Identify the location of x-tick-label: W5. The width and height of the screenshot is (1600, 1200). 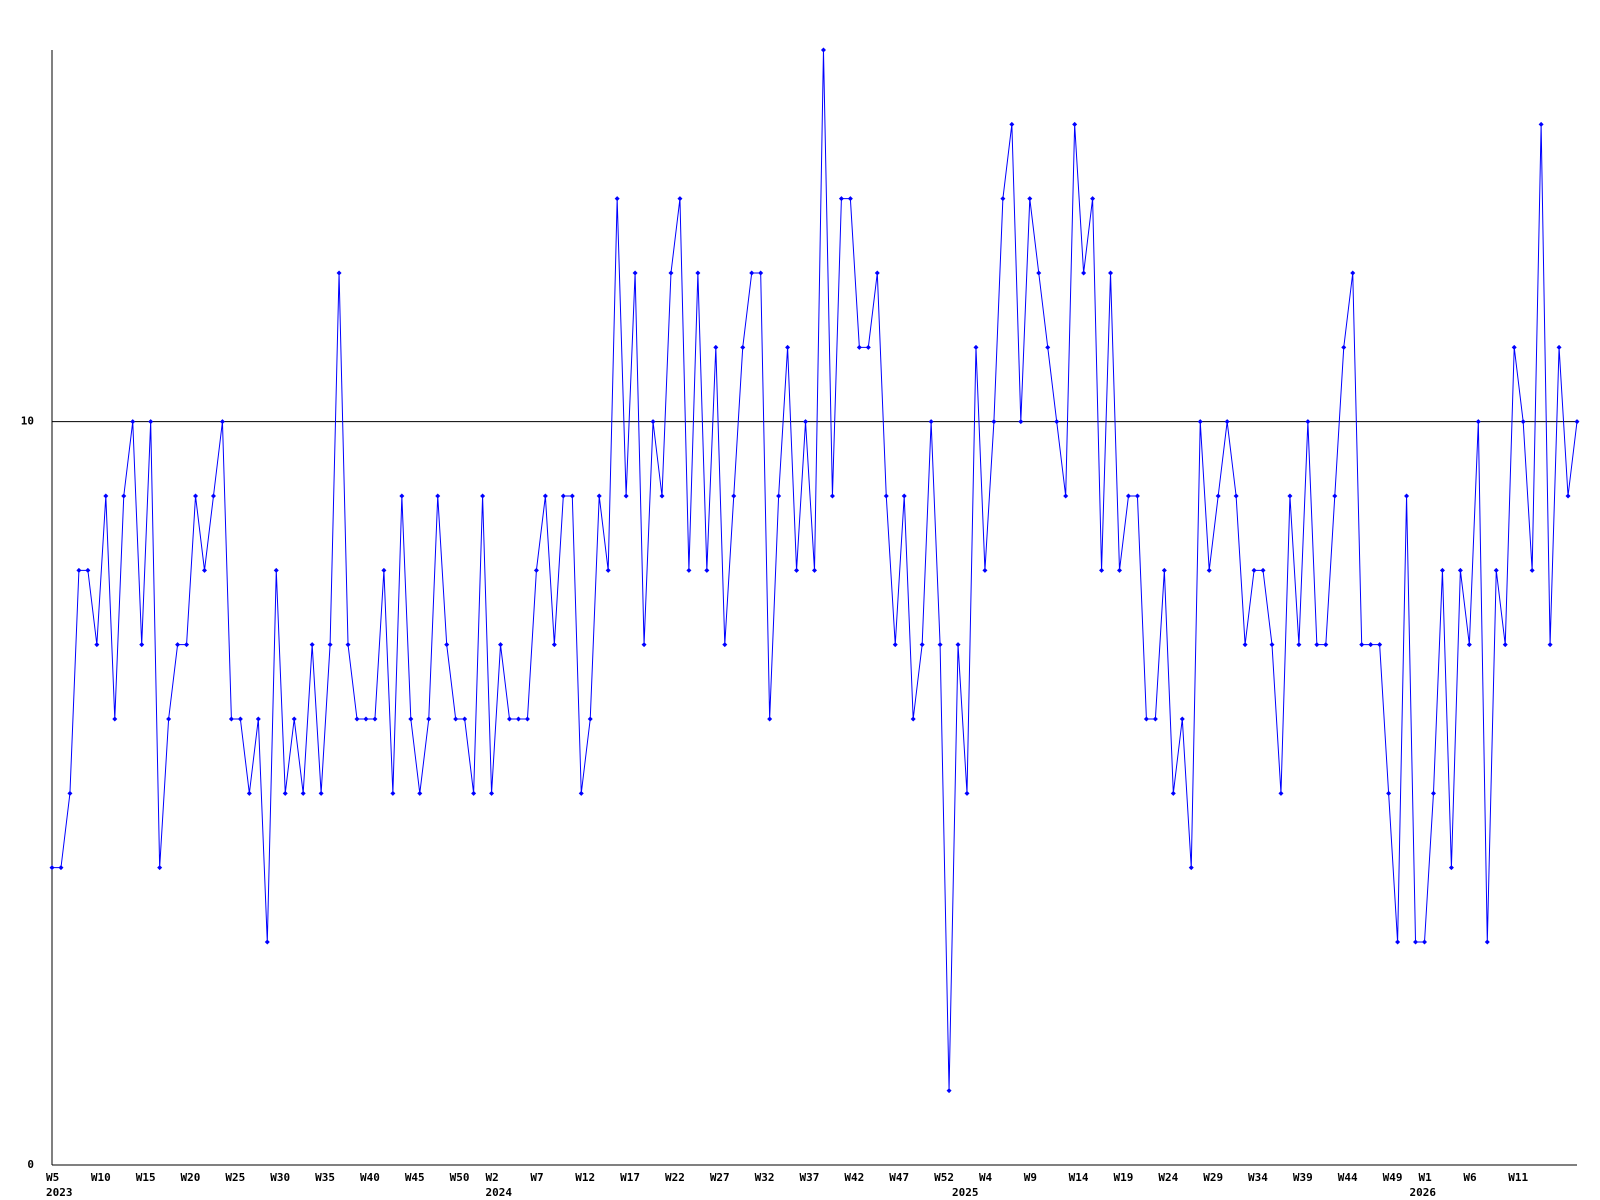
(52, 1177).